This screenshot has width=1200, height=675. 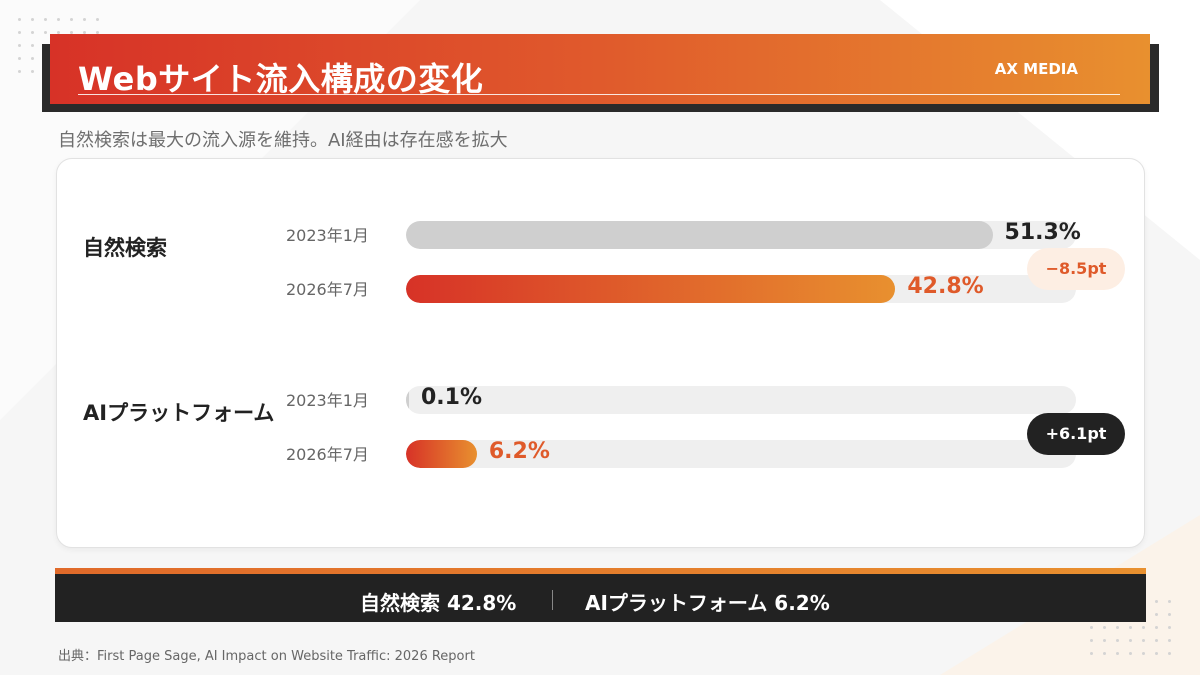 What do you see at coordinates (1036, 69) in the screenshot?
I see `brand-label: AX MEDIA` at bounding box center [1036, 69].